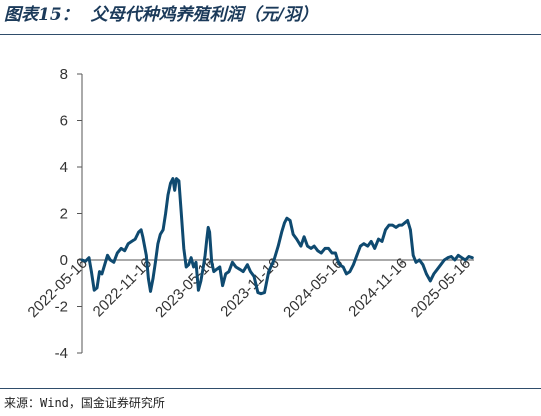 The image size is (541, 416). What do you see at coordinates (122, 287) in the screenshot?
I see `x-tick-label: 2022-11-16` at bounding box center [122, 287].